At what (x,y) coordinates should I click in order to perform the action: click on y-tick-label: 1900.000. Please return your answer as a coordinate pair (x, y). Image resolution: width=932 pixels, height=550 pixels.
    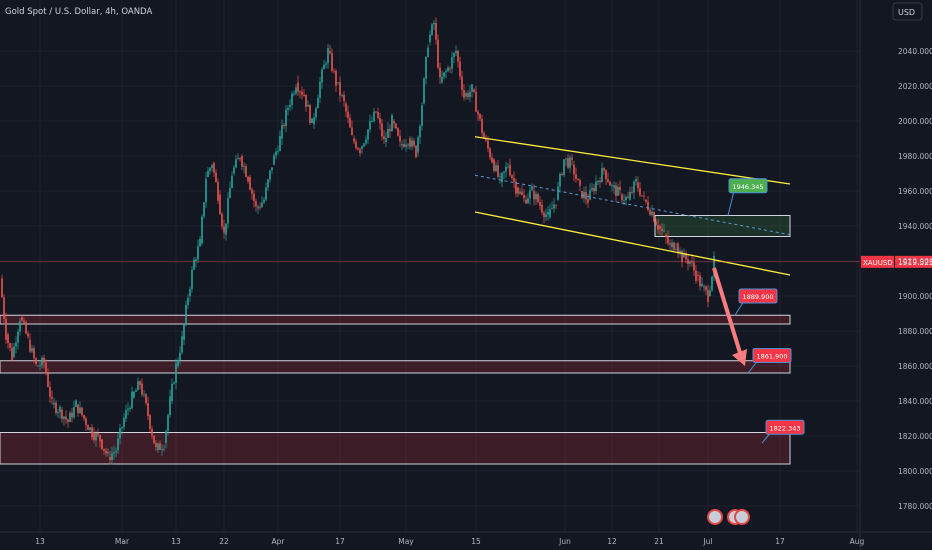
    Looking at the image, I should click on (915, 296).